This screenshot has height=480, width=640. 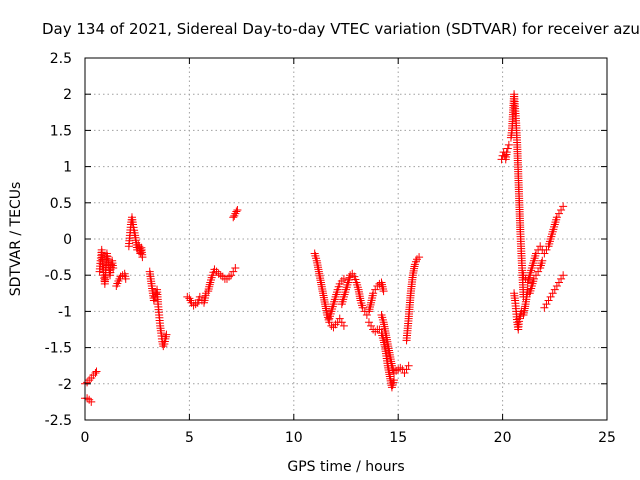 What do you see at coordinates (67, 168) in the screenshot?
I see `y-tick-label: 1` at bounding box center [67, 168].